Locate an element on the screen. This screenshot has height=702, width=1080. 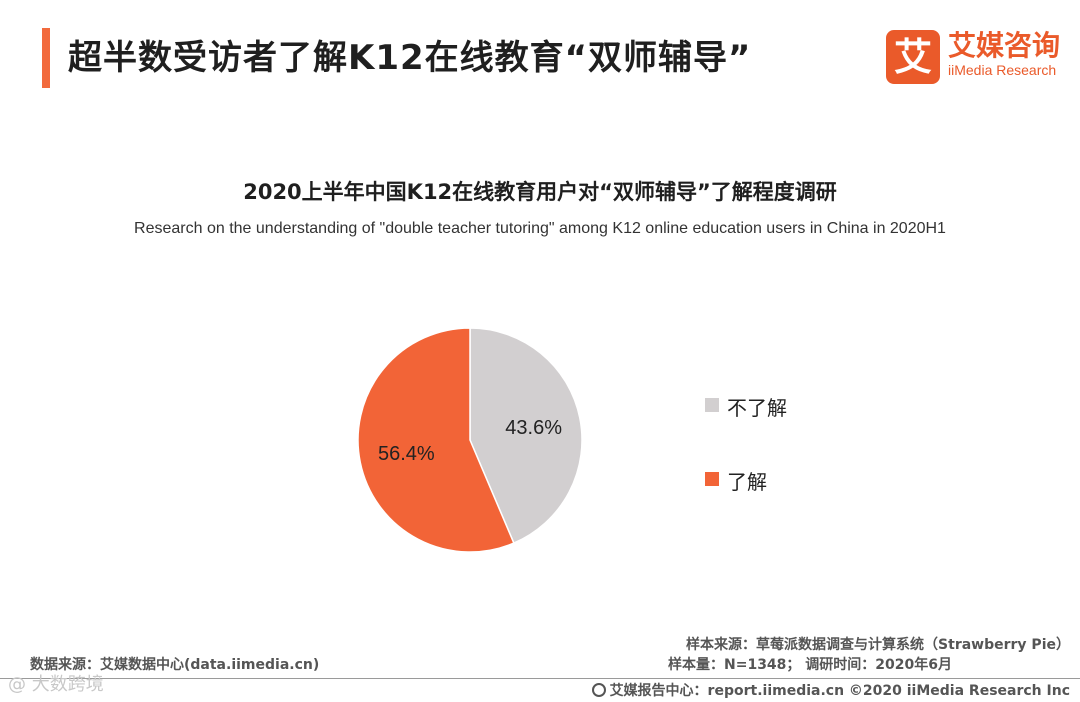
sample-source: 样本来源：草莓派数据调查与计算系统（Strawberry Pie） is located at coordinates (878, 645).